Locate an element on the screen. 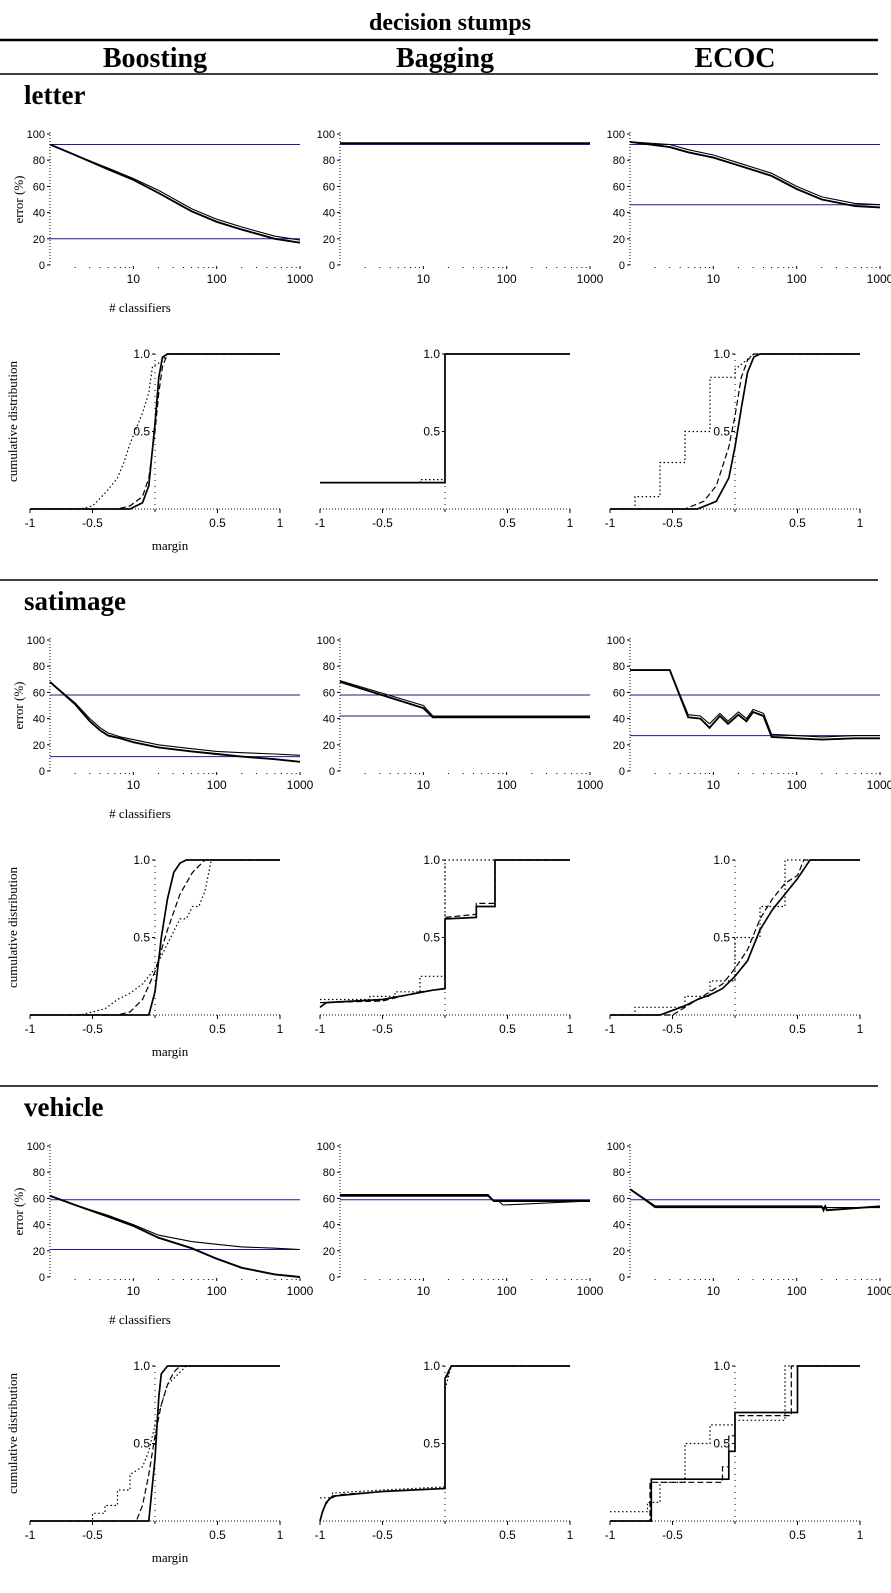  margin-panel-bagging: -1 -0.5 0.5 1 0.5 1.0 is located at coordinates (444, 944).